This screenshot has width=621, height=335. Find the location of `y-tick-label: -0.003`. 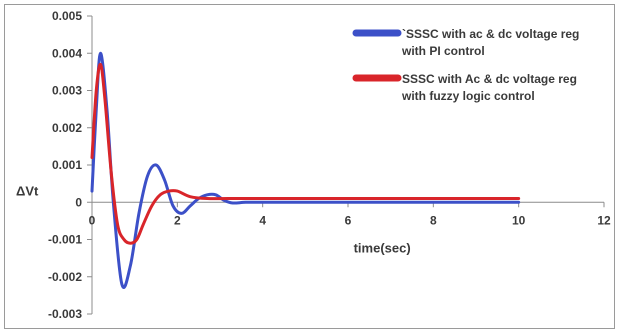

y-tick-label: -0.003 is located at coordinates (65, 314).